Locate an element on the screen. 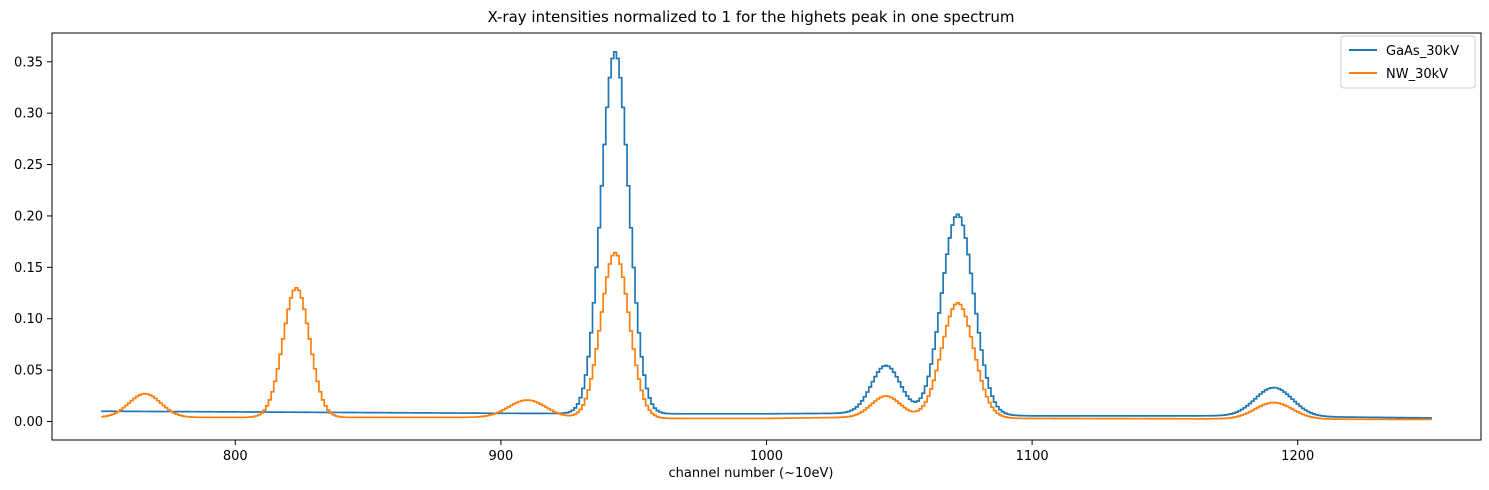 The width and height of the screenshot is (1489, 490). y-tick-label: 0.30 is located at coordinates (28, 114).